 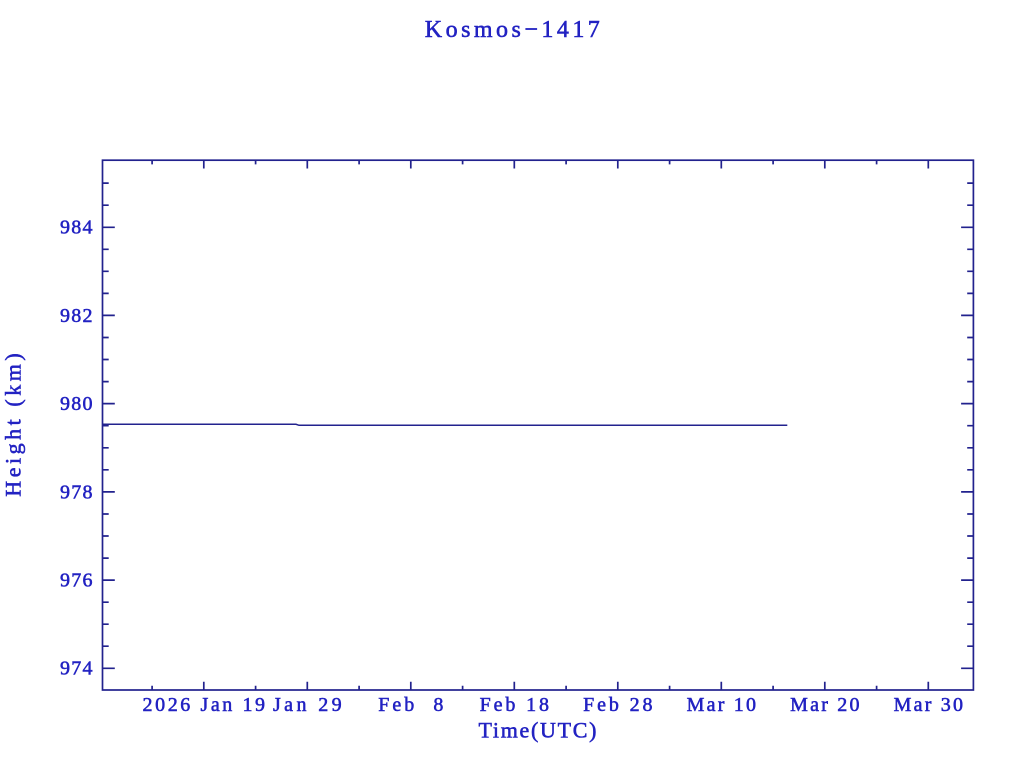 What do you see at coordinates (617, 705) in the screenshot?
I see `svg-text: Feb 28` at bounding box center [617, 705].